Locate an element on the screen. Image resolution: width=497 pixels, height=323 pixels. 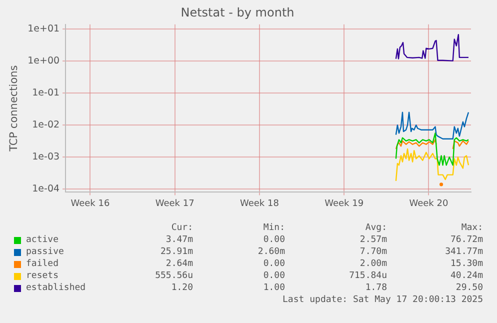
x-tick-label: Week 16 is located at coordinates (90, 203).